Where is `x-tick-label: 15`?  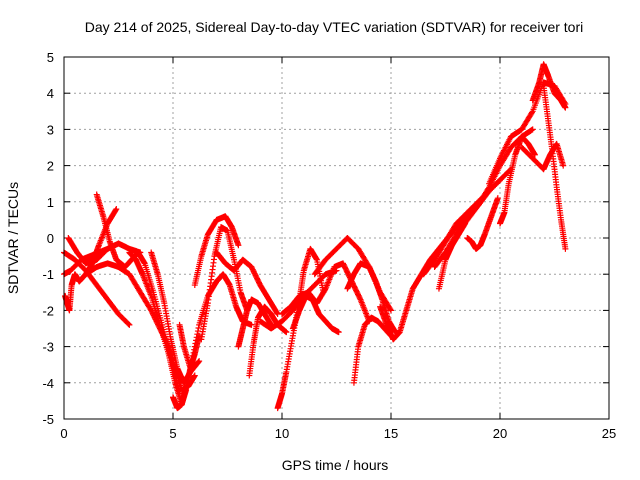
x-tick-label: 15 is located at coordinates (391, 433).